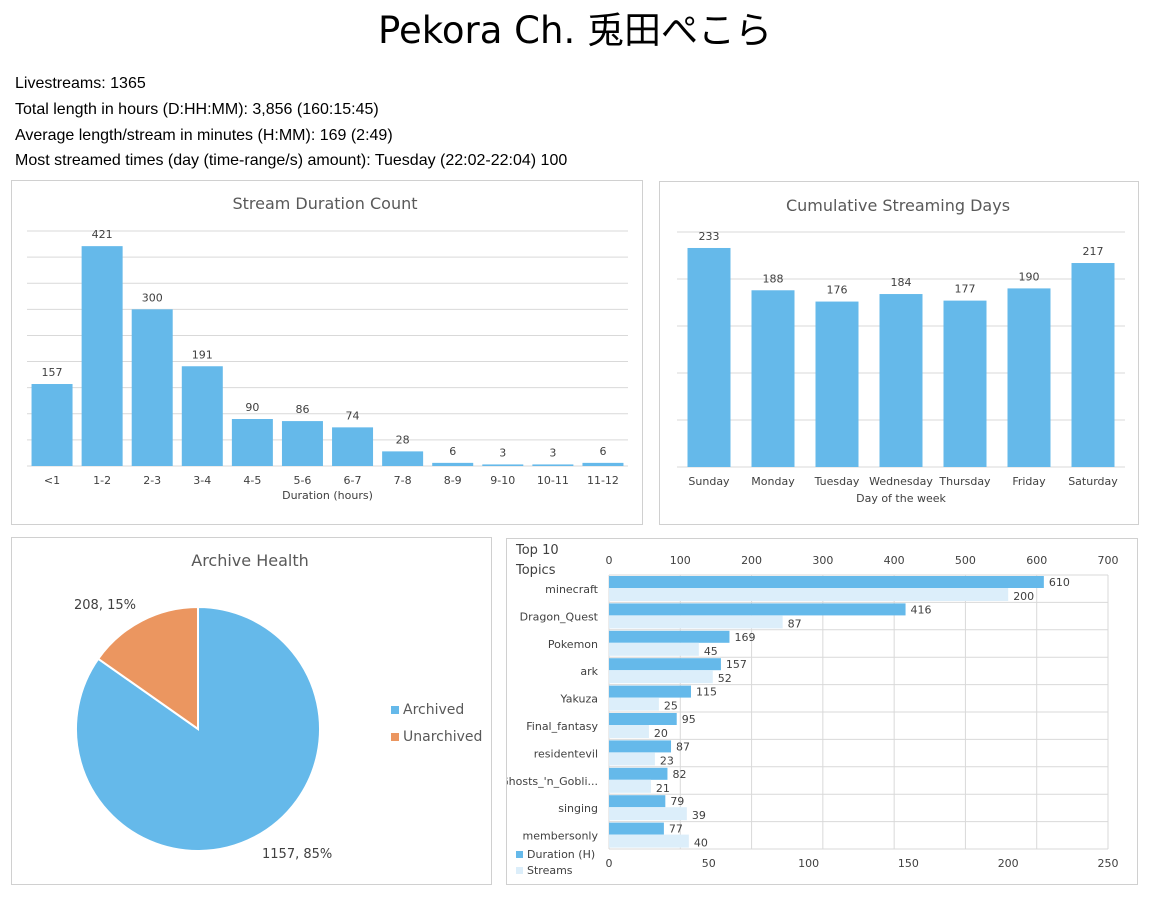 The width and height of the screenshot is (1150, 900). Describe the element at coordinates (898, 205) in the screenshot. I see `chart-title: Cumulative Streaming Days` at that location.